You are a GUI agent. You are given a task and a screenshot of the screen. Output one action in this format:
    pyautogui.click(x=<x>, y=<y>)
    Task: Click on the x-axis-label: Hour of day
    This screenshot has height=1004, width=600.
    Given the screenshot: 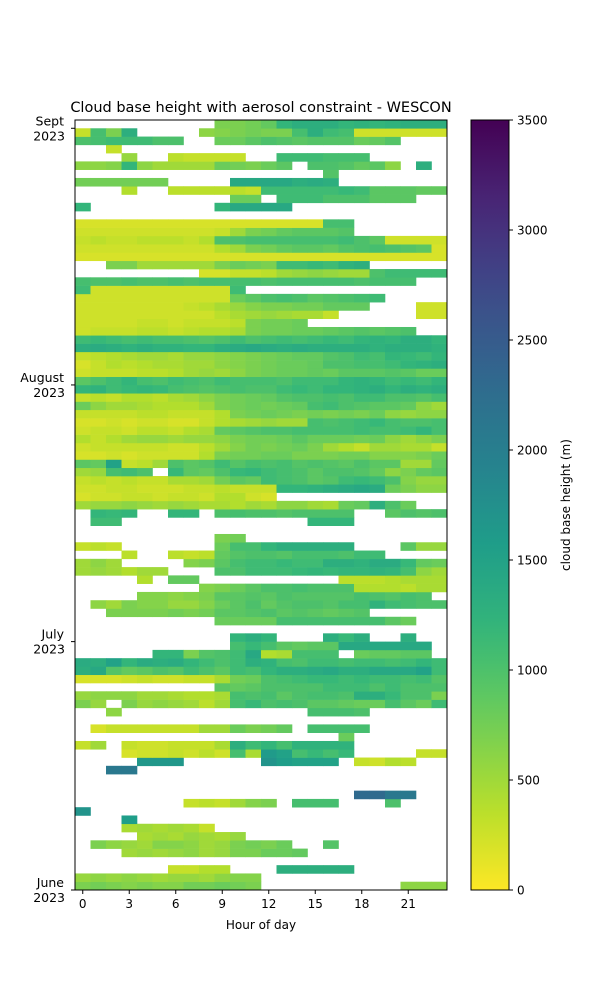 What is the action you would take?
    pyautogui.click(x=261, y=925)
    